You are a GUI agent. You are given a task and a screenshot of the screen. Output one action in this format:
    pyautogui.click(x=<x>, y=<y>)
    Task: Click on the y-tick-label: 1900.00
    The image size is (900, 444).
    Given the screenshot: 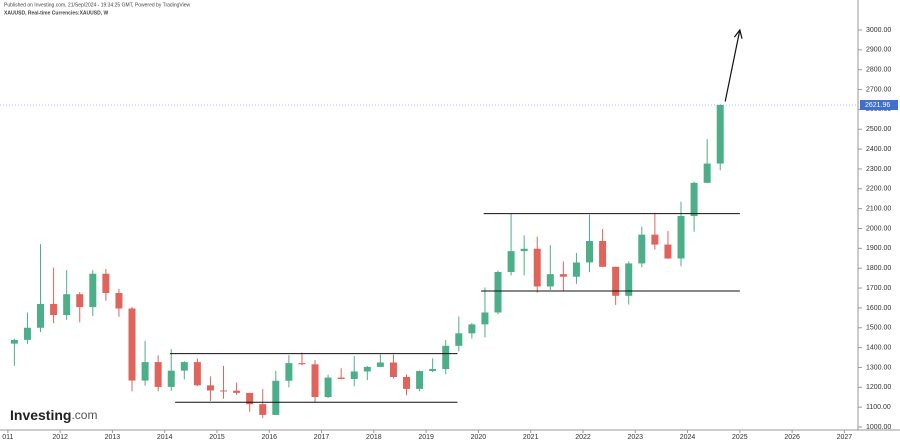 What is the action you would take?
    pyautogui.click(x=878, y=248)
    